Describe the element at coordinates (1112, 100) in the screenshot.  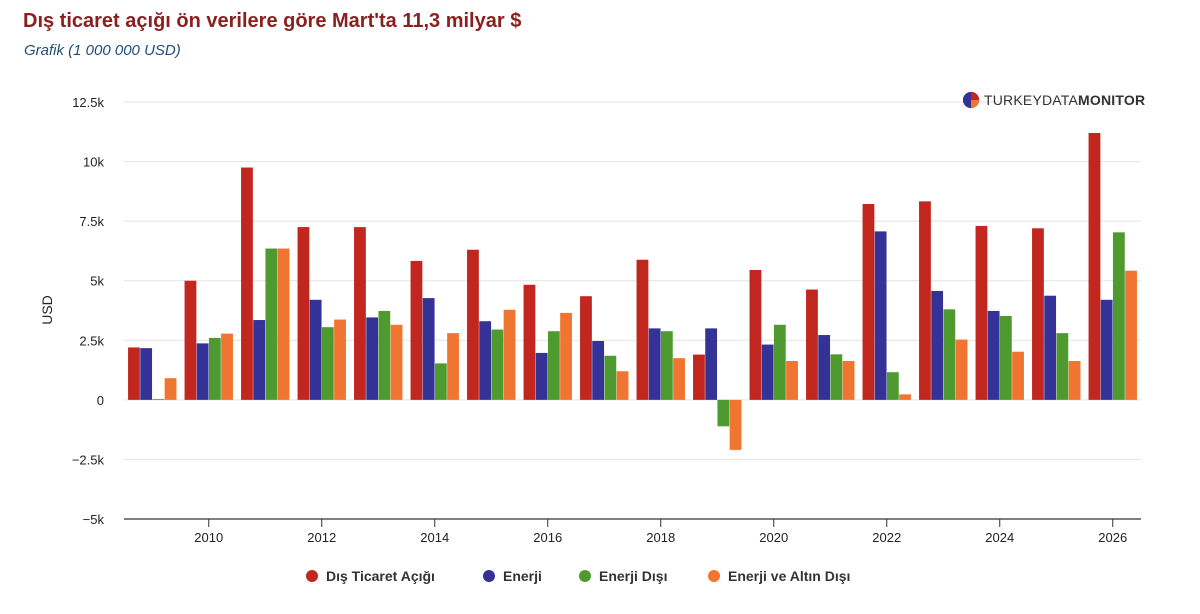
I see `brand-text-part2: MONITOR` at that location.